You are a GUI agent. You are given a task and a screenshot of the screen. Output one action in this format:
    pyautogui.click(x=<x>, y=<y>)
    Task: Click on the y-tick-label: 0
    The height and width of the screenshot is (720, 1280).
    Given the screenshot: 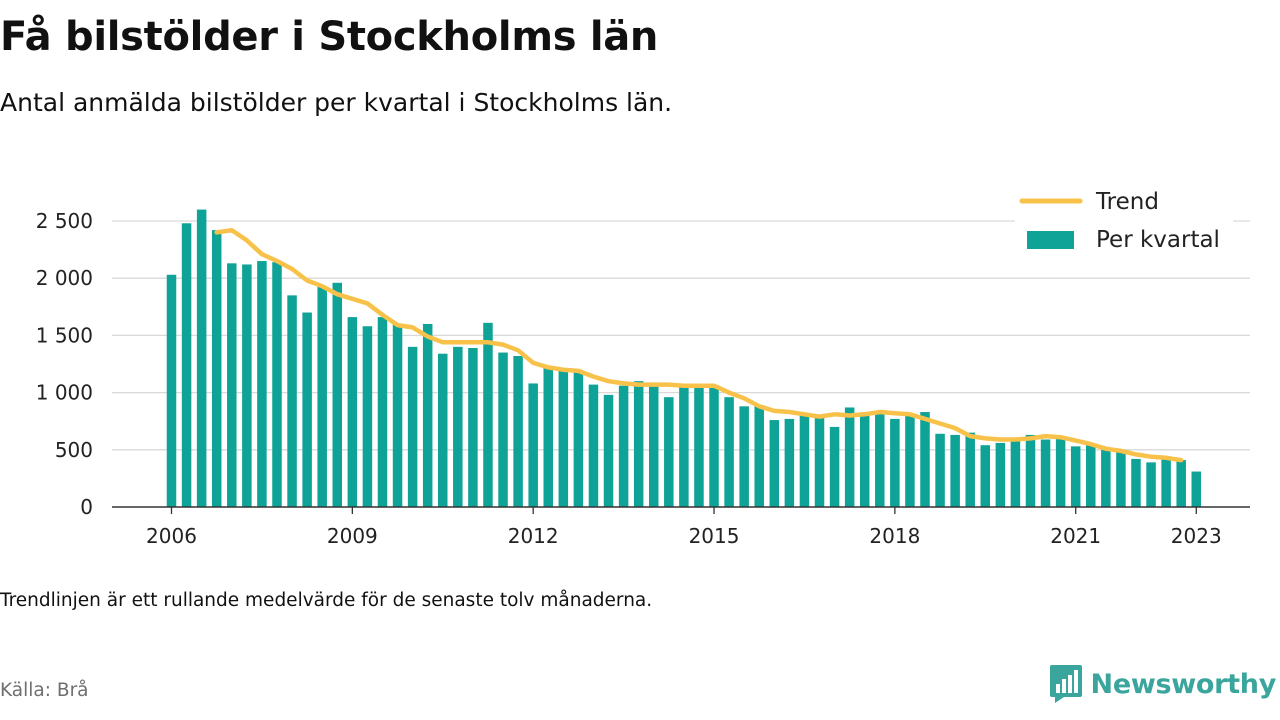 What is the action you would take?
    pyautogui.click(x=86, y=507)
    